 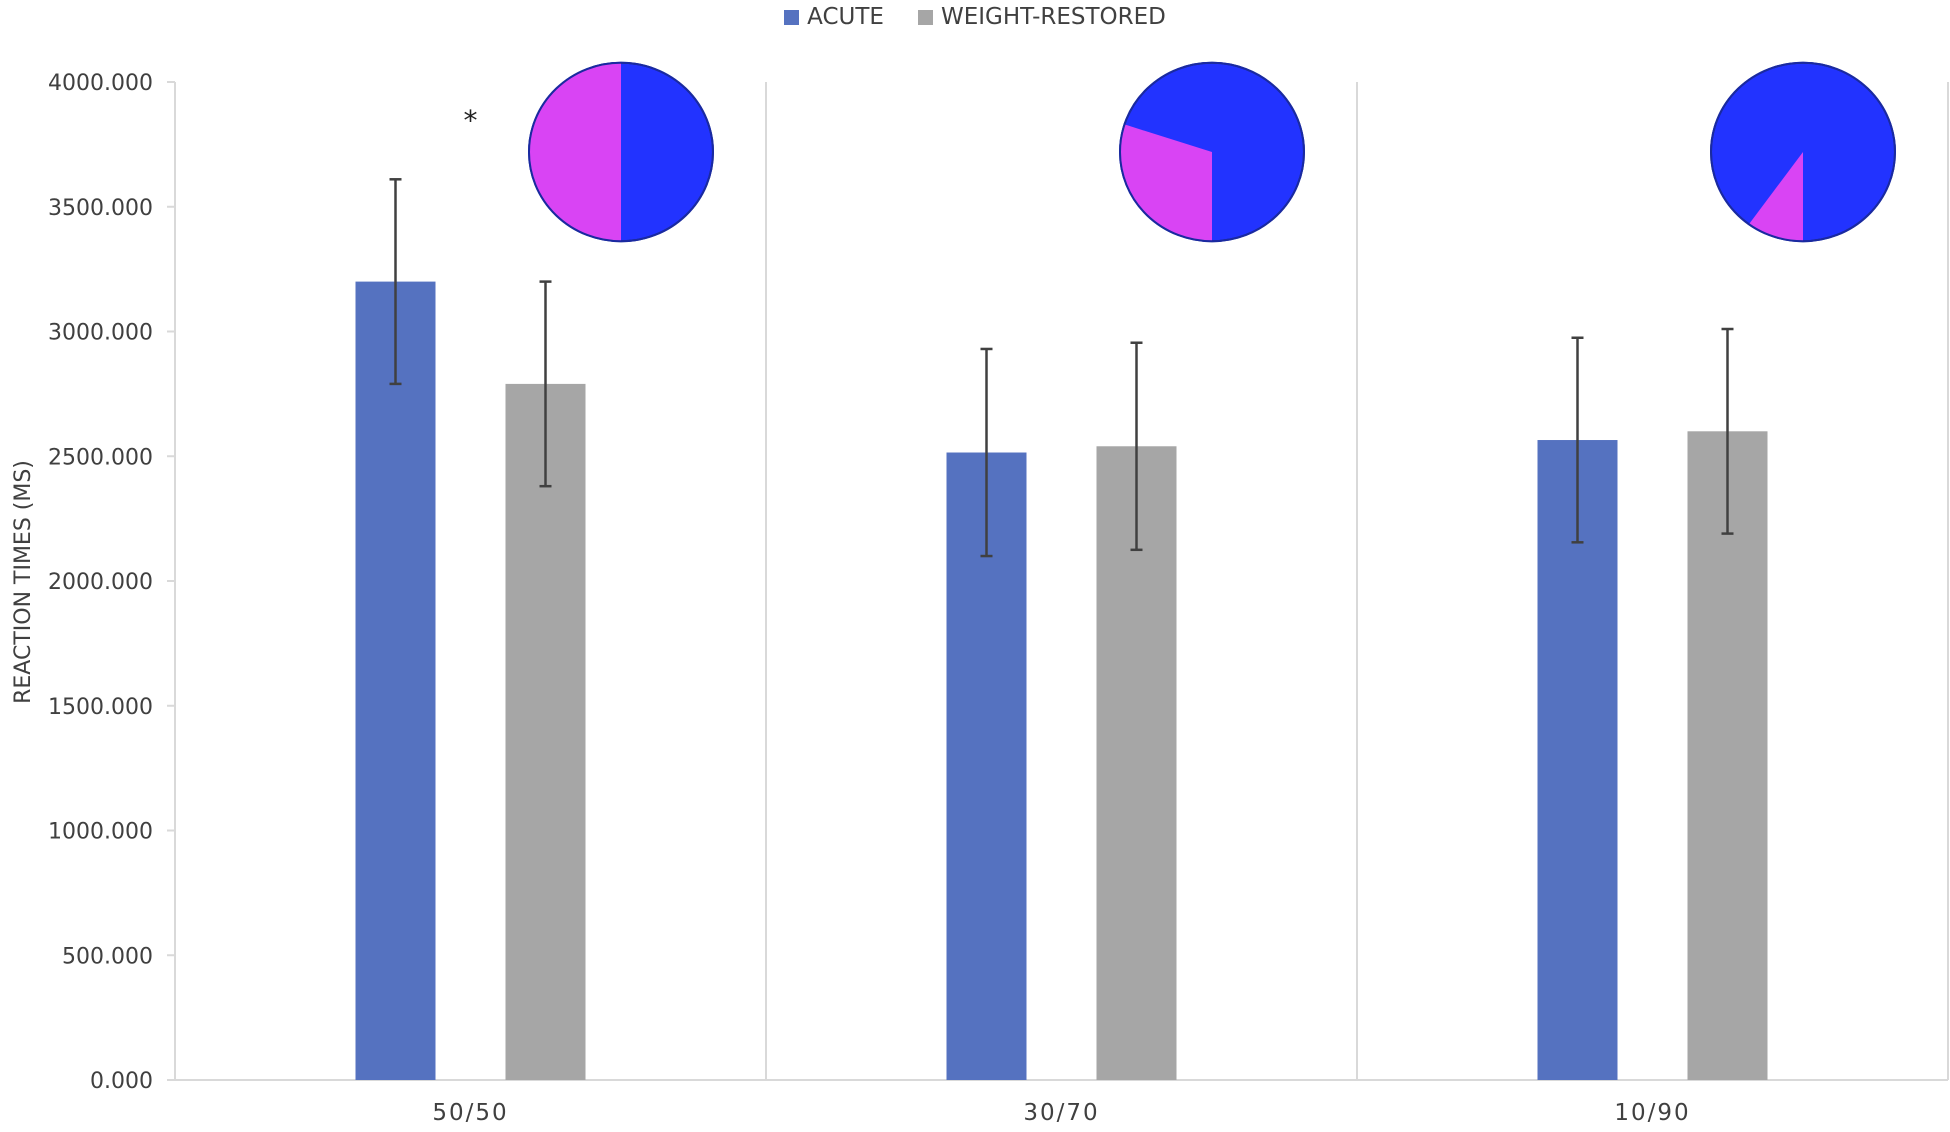 I want to click on x-tick-label: 10/90, so click(x=1652, y=1113).